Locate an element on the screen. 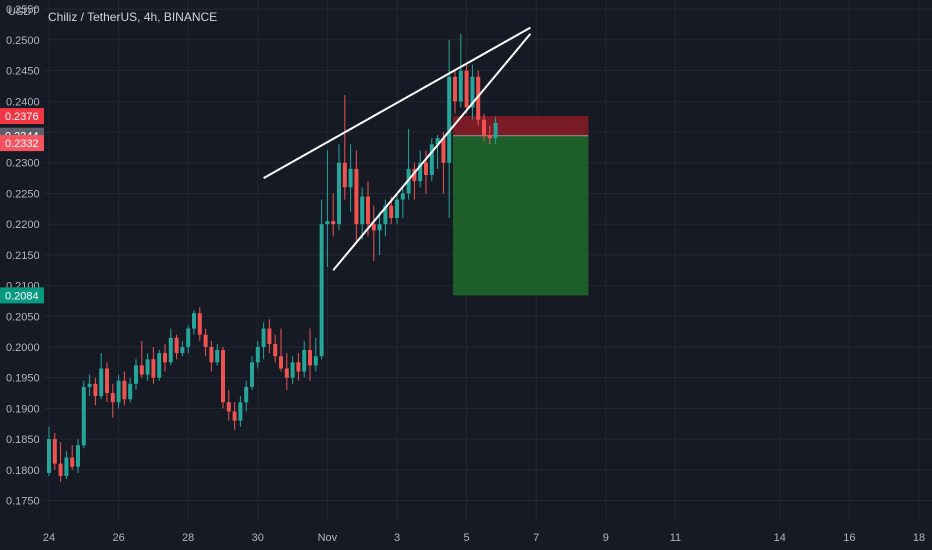 The width and height of the screenshot is (932, 550). time-tick-label: 3 is located at coordinates (397, 538).